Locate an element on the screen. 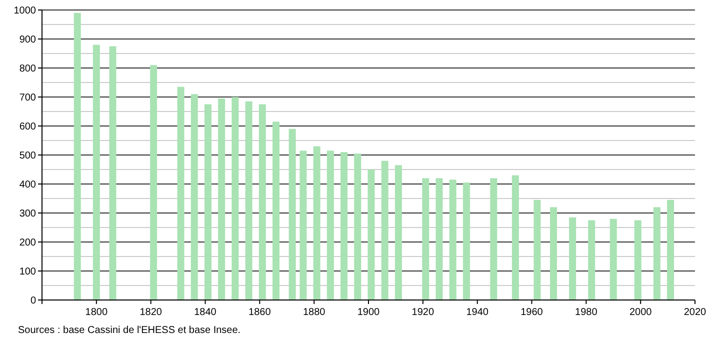  x-tick-label: 1900 is located at coordinates (368, 312).